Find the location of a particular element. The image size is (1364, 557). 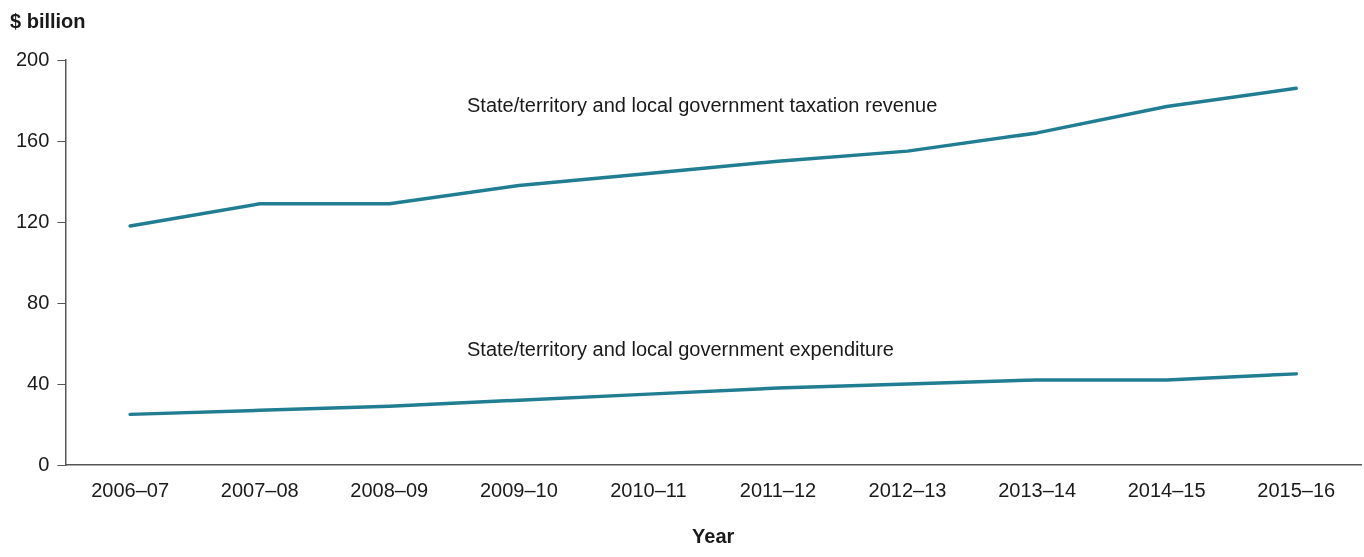

y-axis-title: $ billion is located at coordinates (48, 20).